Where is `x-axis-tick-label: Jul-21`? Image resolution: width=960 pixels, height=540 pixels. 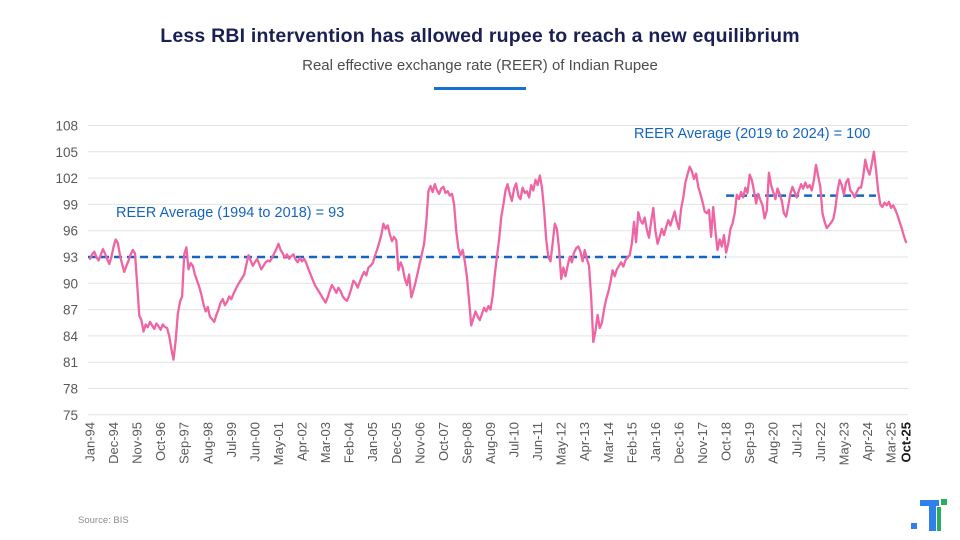
x-axis-tick-label: Jul-21 is located at coordinates (796, 439).